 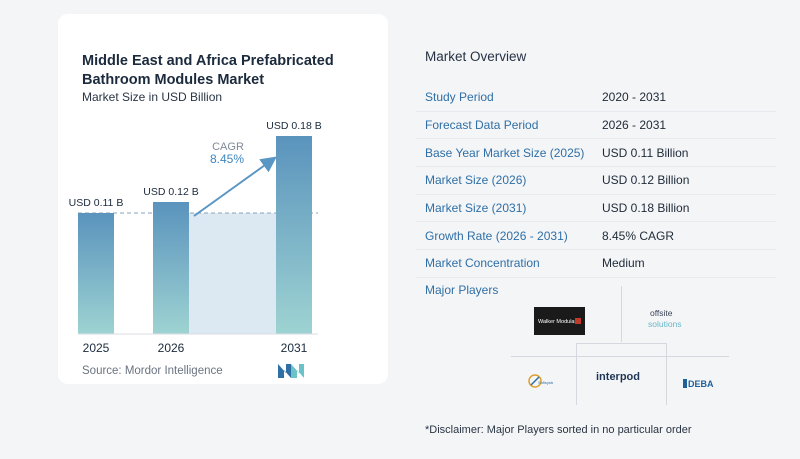 What do you see at coordinates (228, 147) in the screenshot?
I see `cagr-label: CAGR` at bounding box center [228, 147].